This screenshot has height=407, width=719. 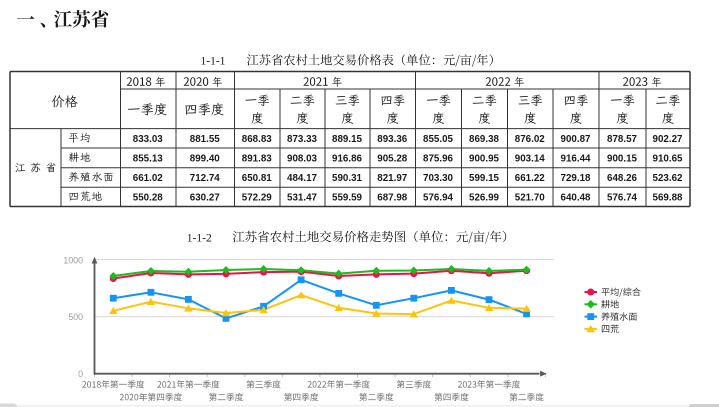 I want to click on svg-text: 648.26, so click(x=622, y=178).